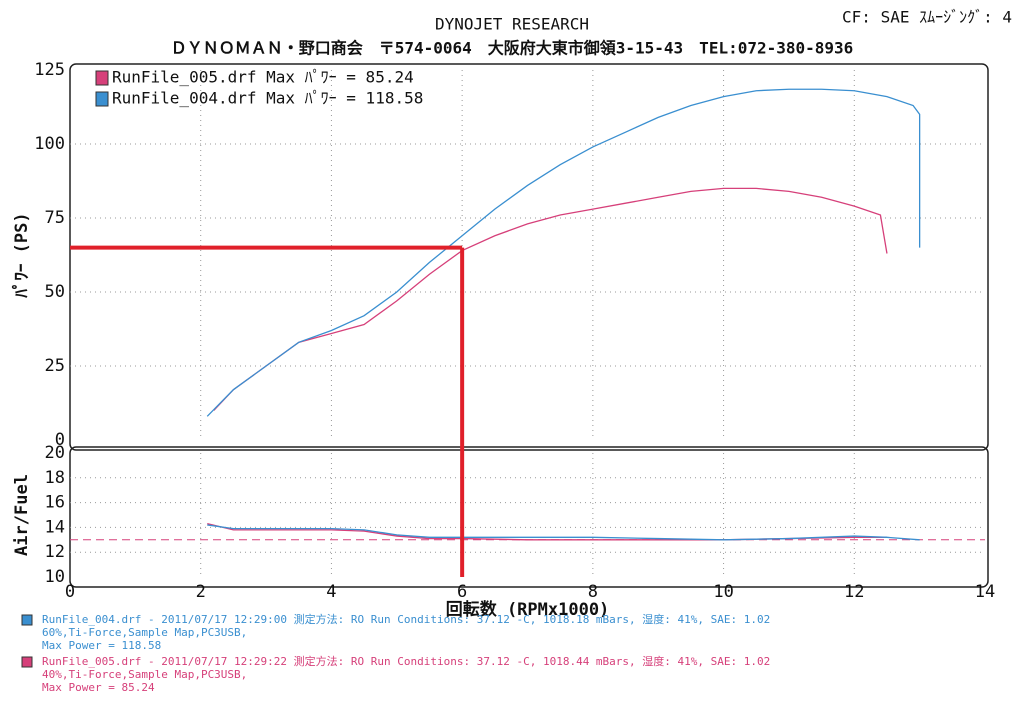 The width and height of the screenshot is (1024, 724). I want to click on title: DYNOJET RESEARCH, so click(512, 24).